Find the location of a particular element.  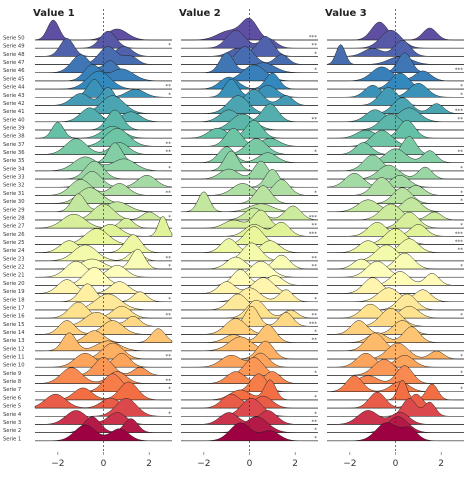

row-label: Serie 8 is located at coordinates (12, 382).